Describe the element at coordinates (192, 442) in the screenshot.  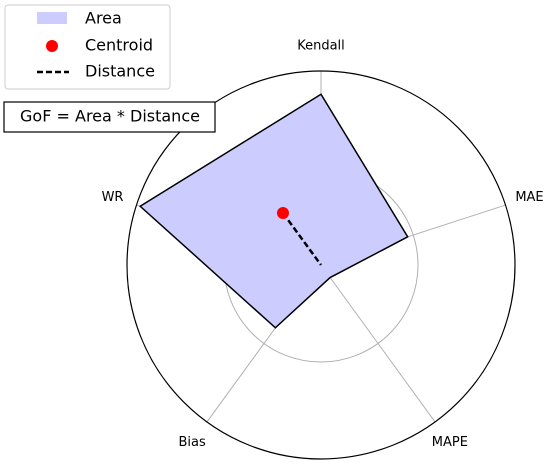
I see `axis-label: Bias` at that location.